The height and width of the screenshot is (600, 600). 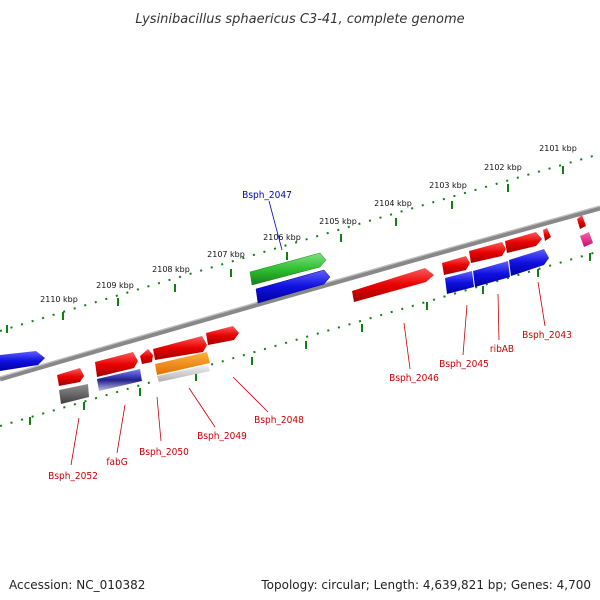 I want to click on gene-bsph-2047-cds, so click(x=293, y=286).